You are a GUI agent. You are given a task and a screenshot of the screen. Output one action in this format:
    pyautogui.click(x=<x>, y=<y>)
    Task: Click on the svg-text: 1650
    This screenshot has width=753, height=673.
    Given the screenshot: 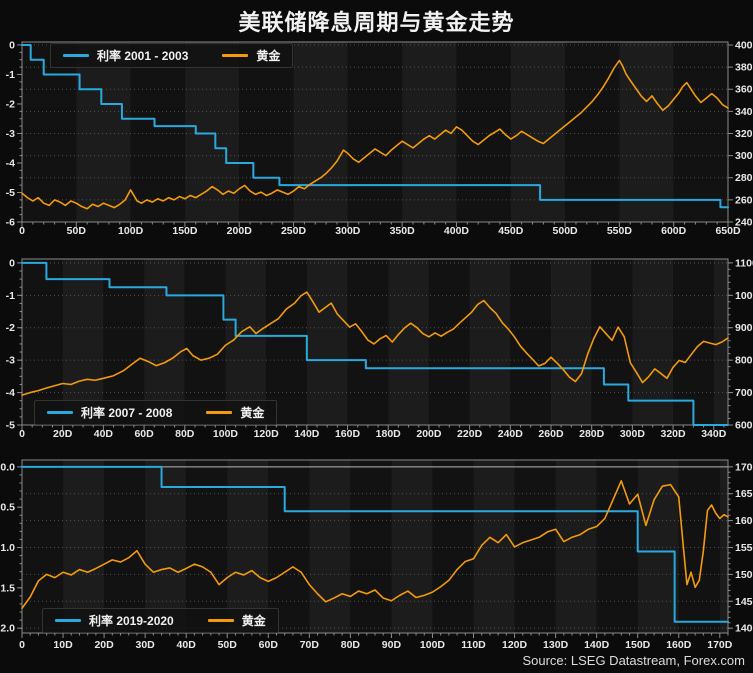 What is the action you would take?
    pyautogui.click(x=744, y=494)
    